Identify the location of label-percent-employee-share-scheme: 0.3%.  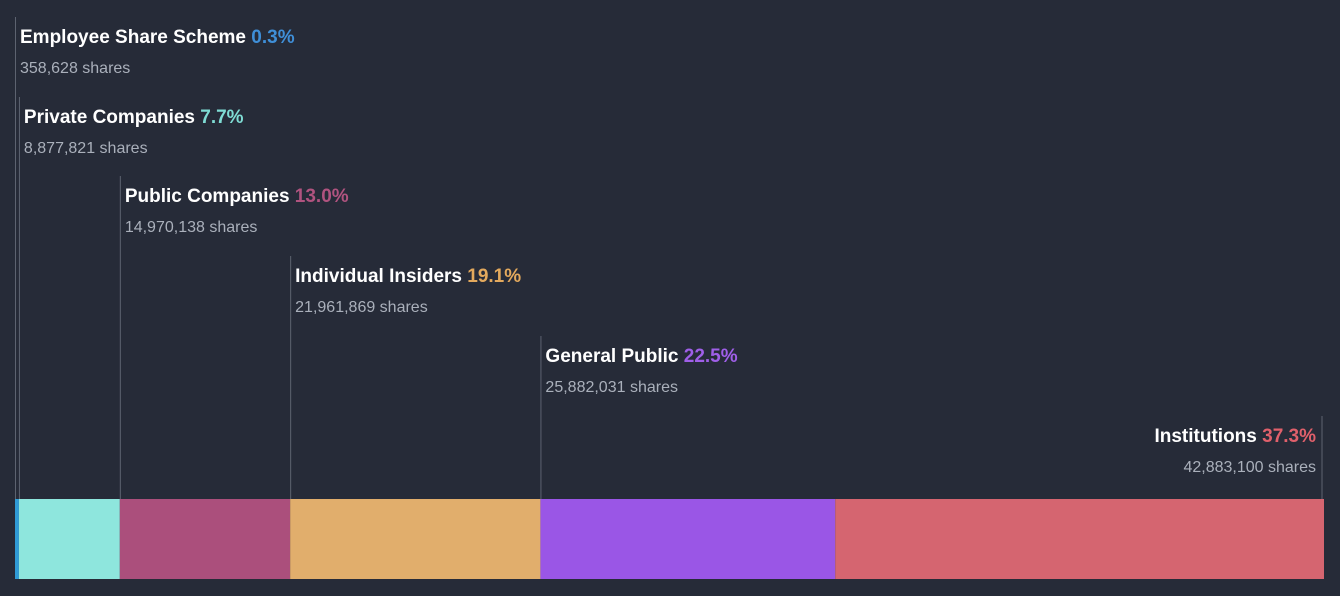
(272, 37).